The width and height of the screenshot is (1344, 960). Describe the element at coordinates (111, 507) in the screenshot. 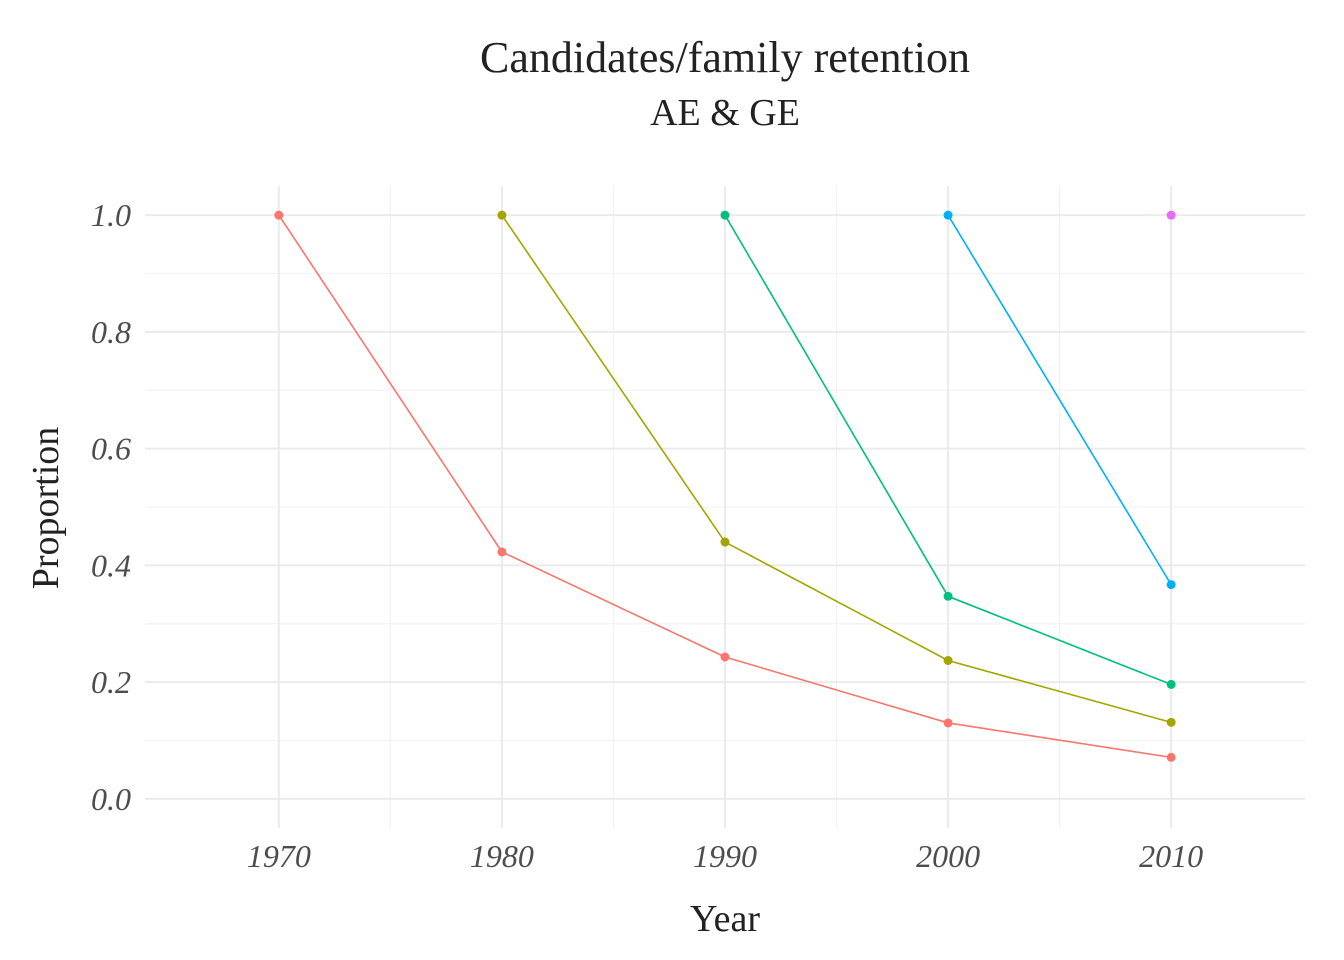

I see `y-axis-ticks: 0.0 0.2 0.4 0.6 0.8 1.0` at that location.